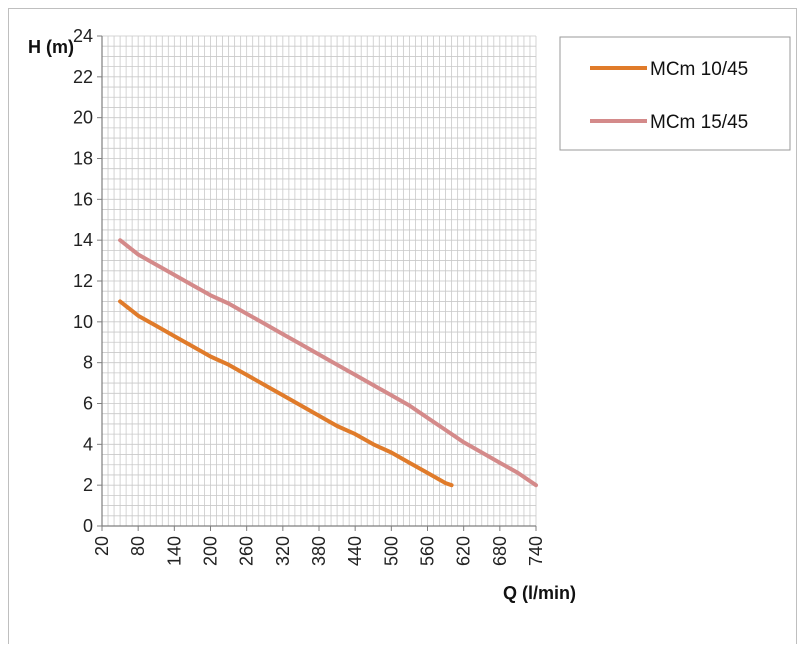  I want to click on legend-label-mcm-10-45: MCm 10/45, so click(699, 69).